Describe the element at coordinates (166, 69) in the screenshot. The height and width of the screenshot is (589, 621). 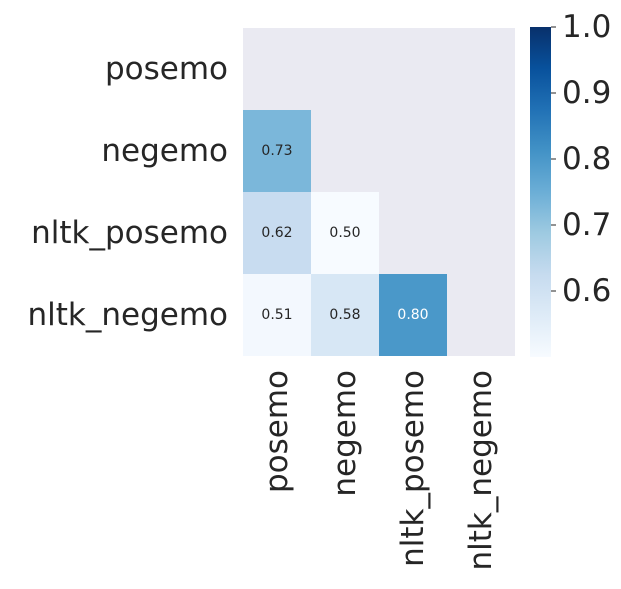
I see `y-tick-label: posemo` at that location.